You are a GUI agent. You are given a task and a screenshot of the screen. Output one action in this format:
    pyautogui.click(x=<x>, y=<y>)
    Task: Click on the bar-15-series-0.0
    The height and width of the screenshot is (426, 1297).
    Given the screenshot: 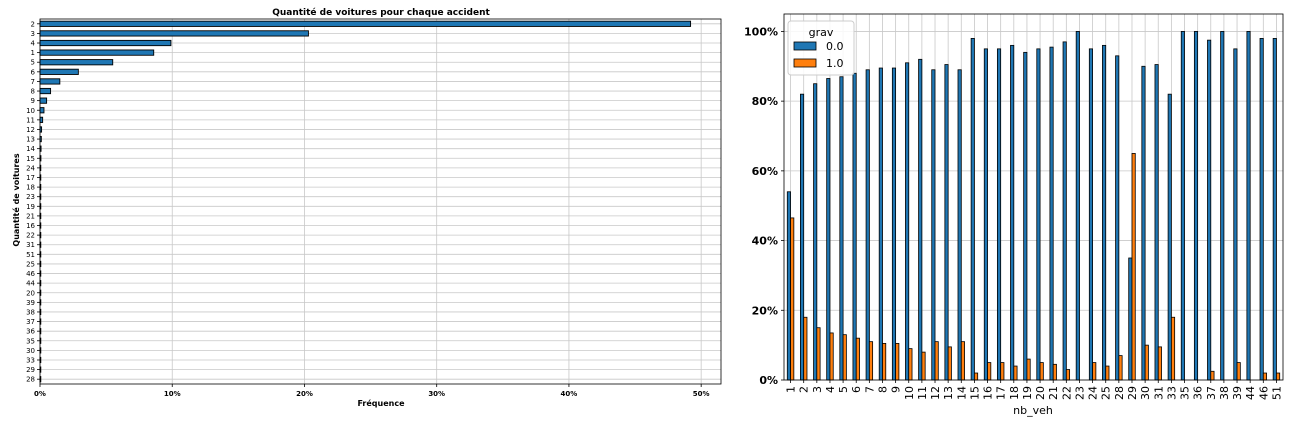 What is the action you would take?
    pyautogui.click(x=972, y=209)
    